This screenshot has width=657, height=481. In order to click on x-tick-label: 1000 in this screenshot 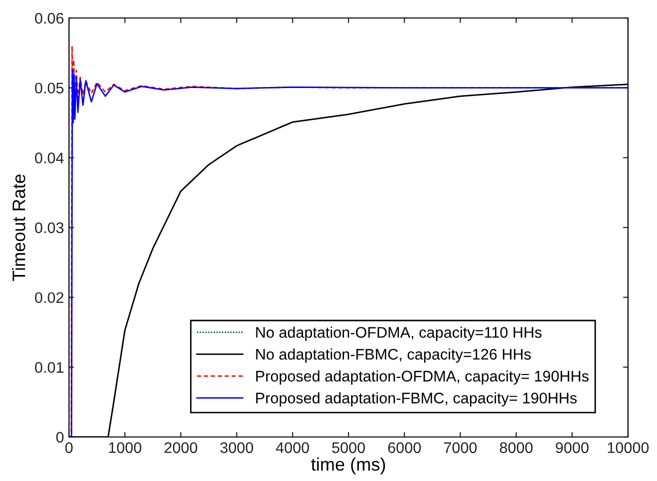, I will do `click(125, 448)`.